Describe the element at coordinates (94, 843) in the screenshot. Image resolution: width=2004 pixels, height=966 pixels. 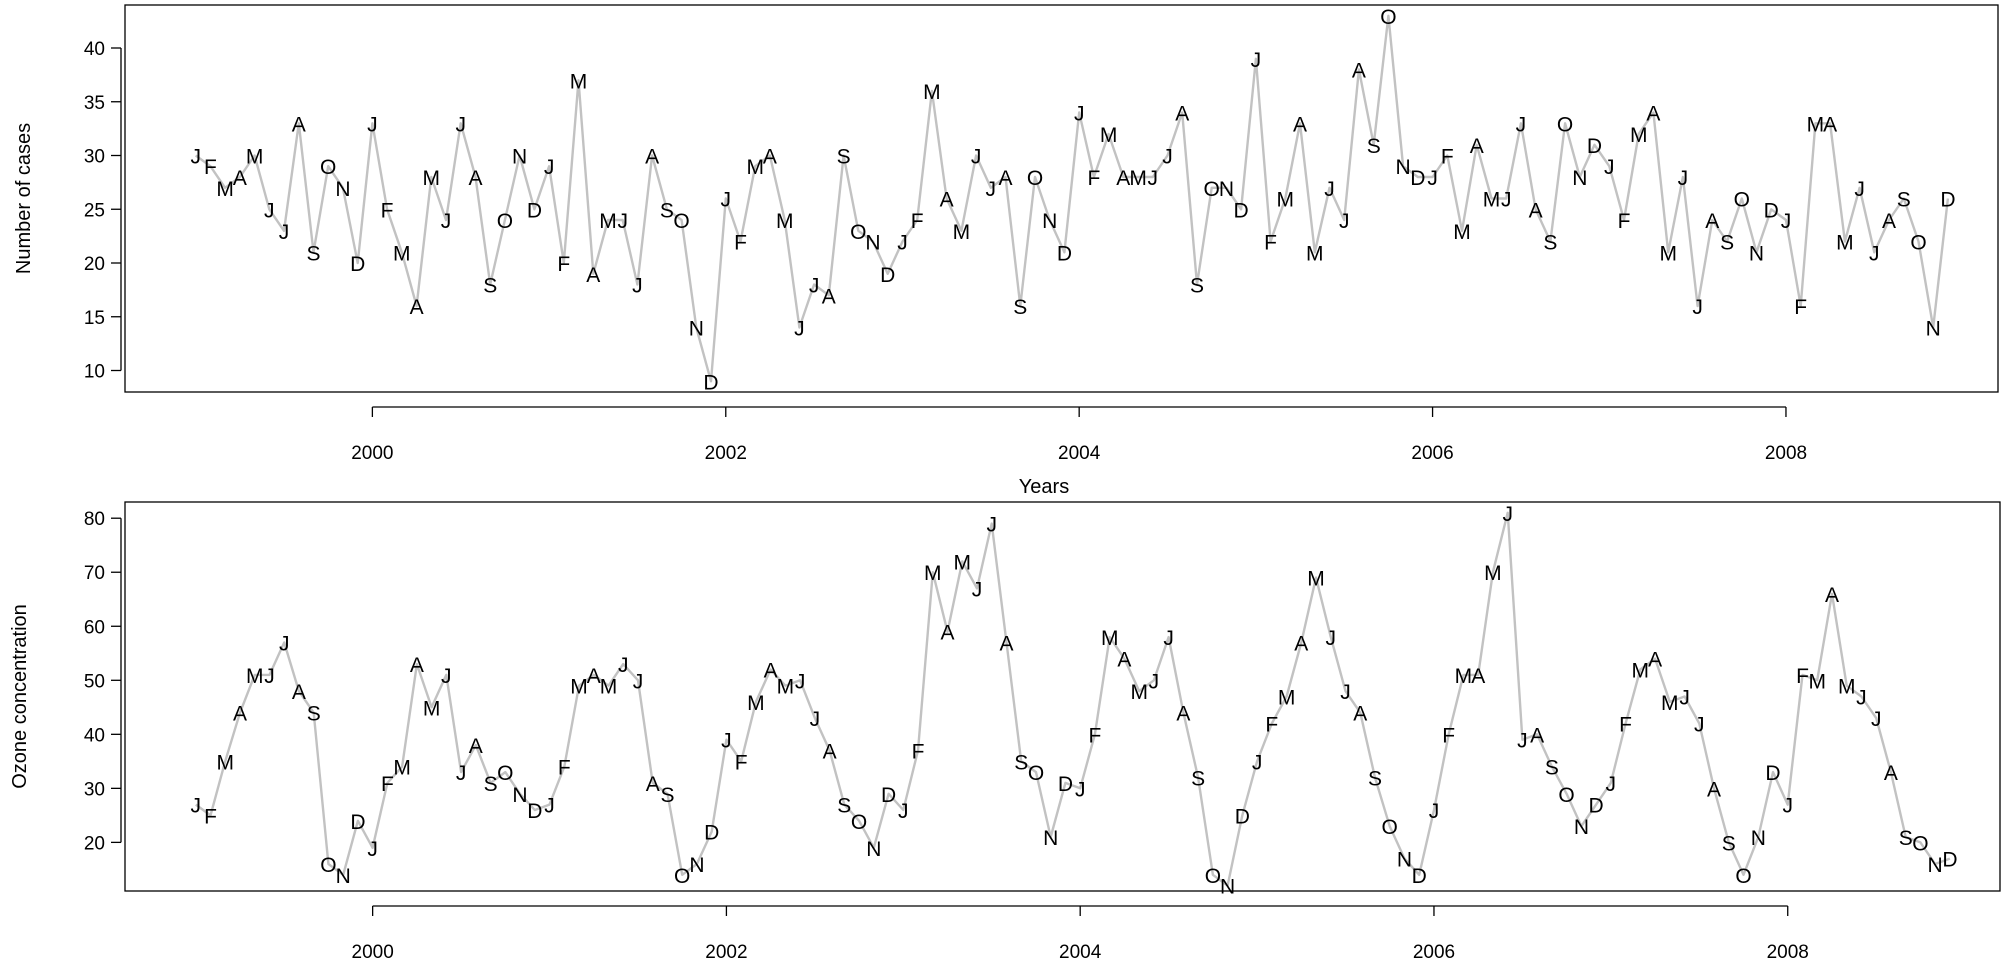
I see `y-tick-label: 20` at that location.